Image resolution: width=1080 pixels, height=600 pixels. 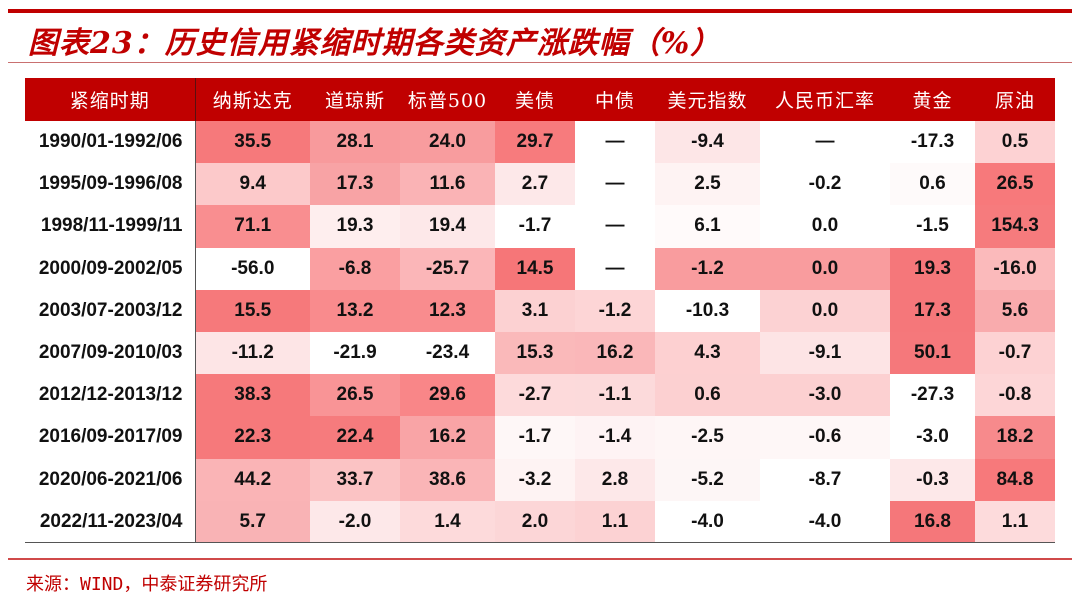 I want to click on cell-cn-bond: 16.2, so click(x=615, y=353).